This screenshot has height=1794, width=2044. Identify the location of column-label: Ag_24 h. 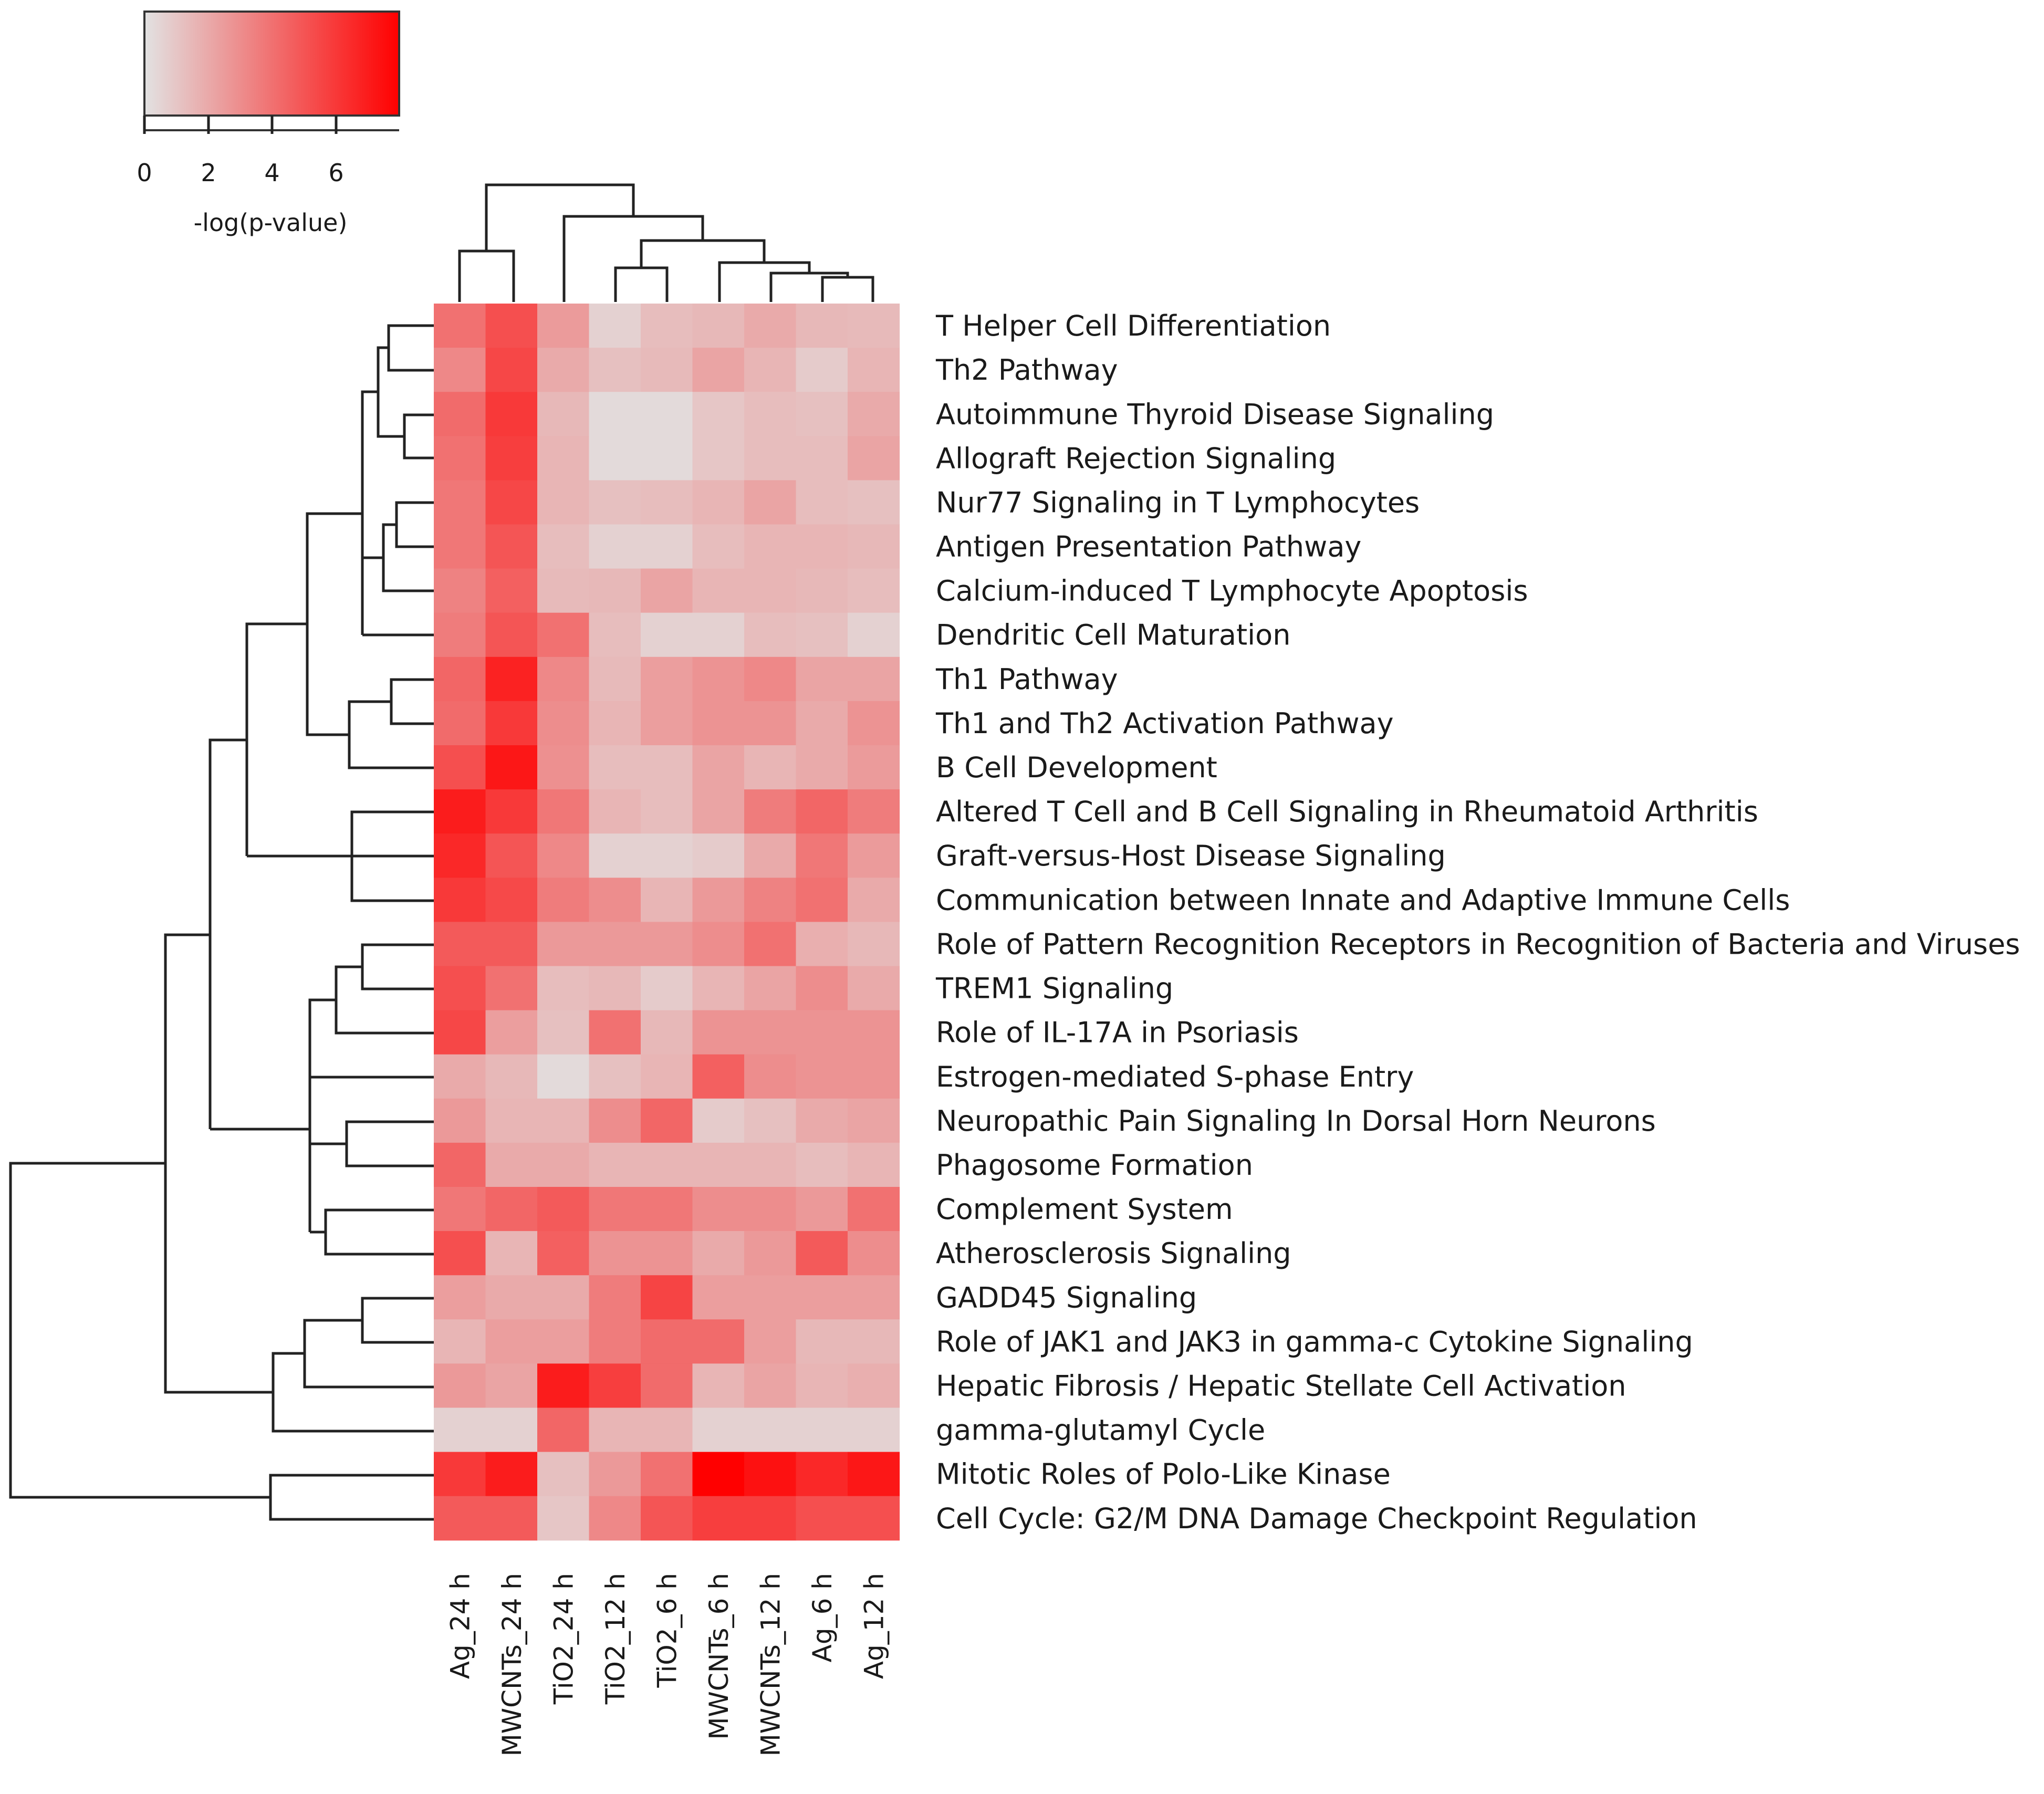
(460, 1626).